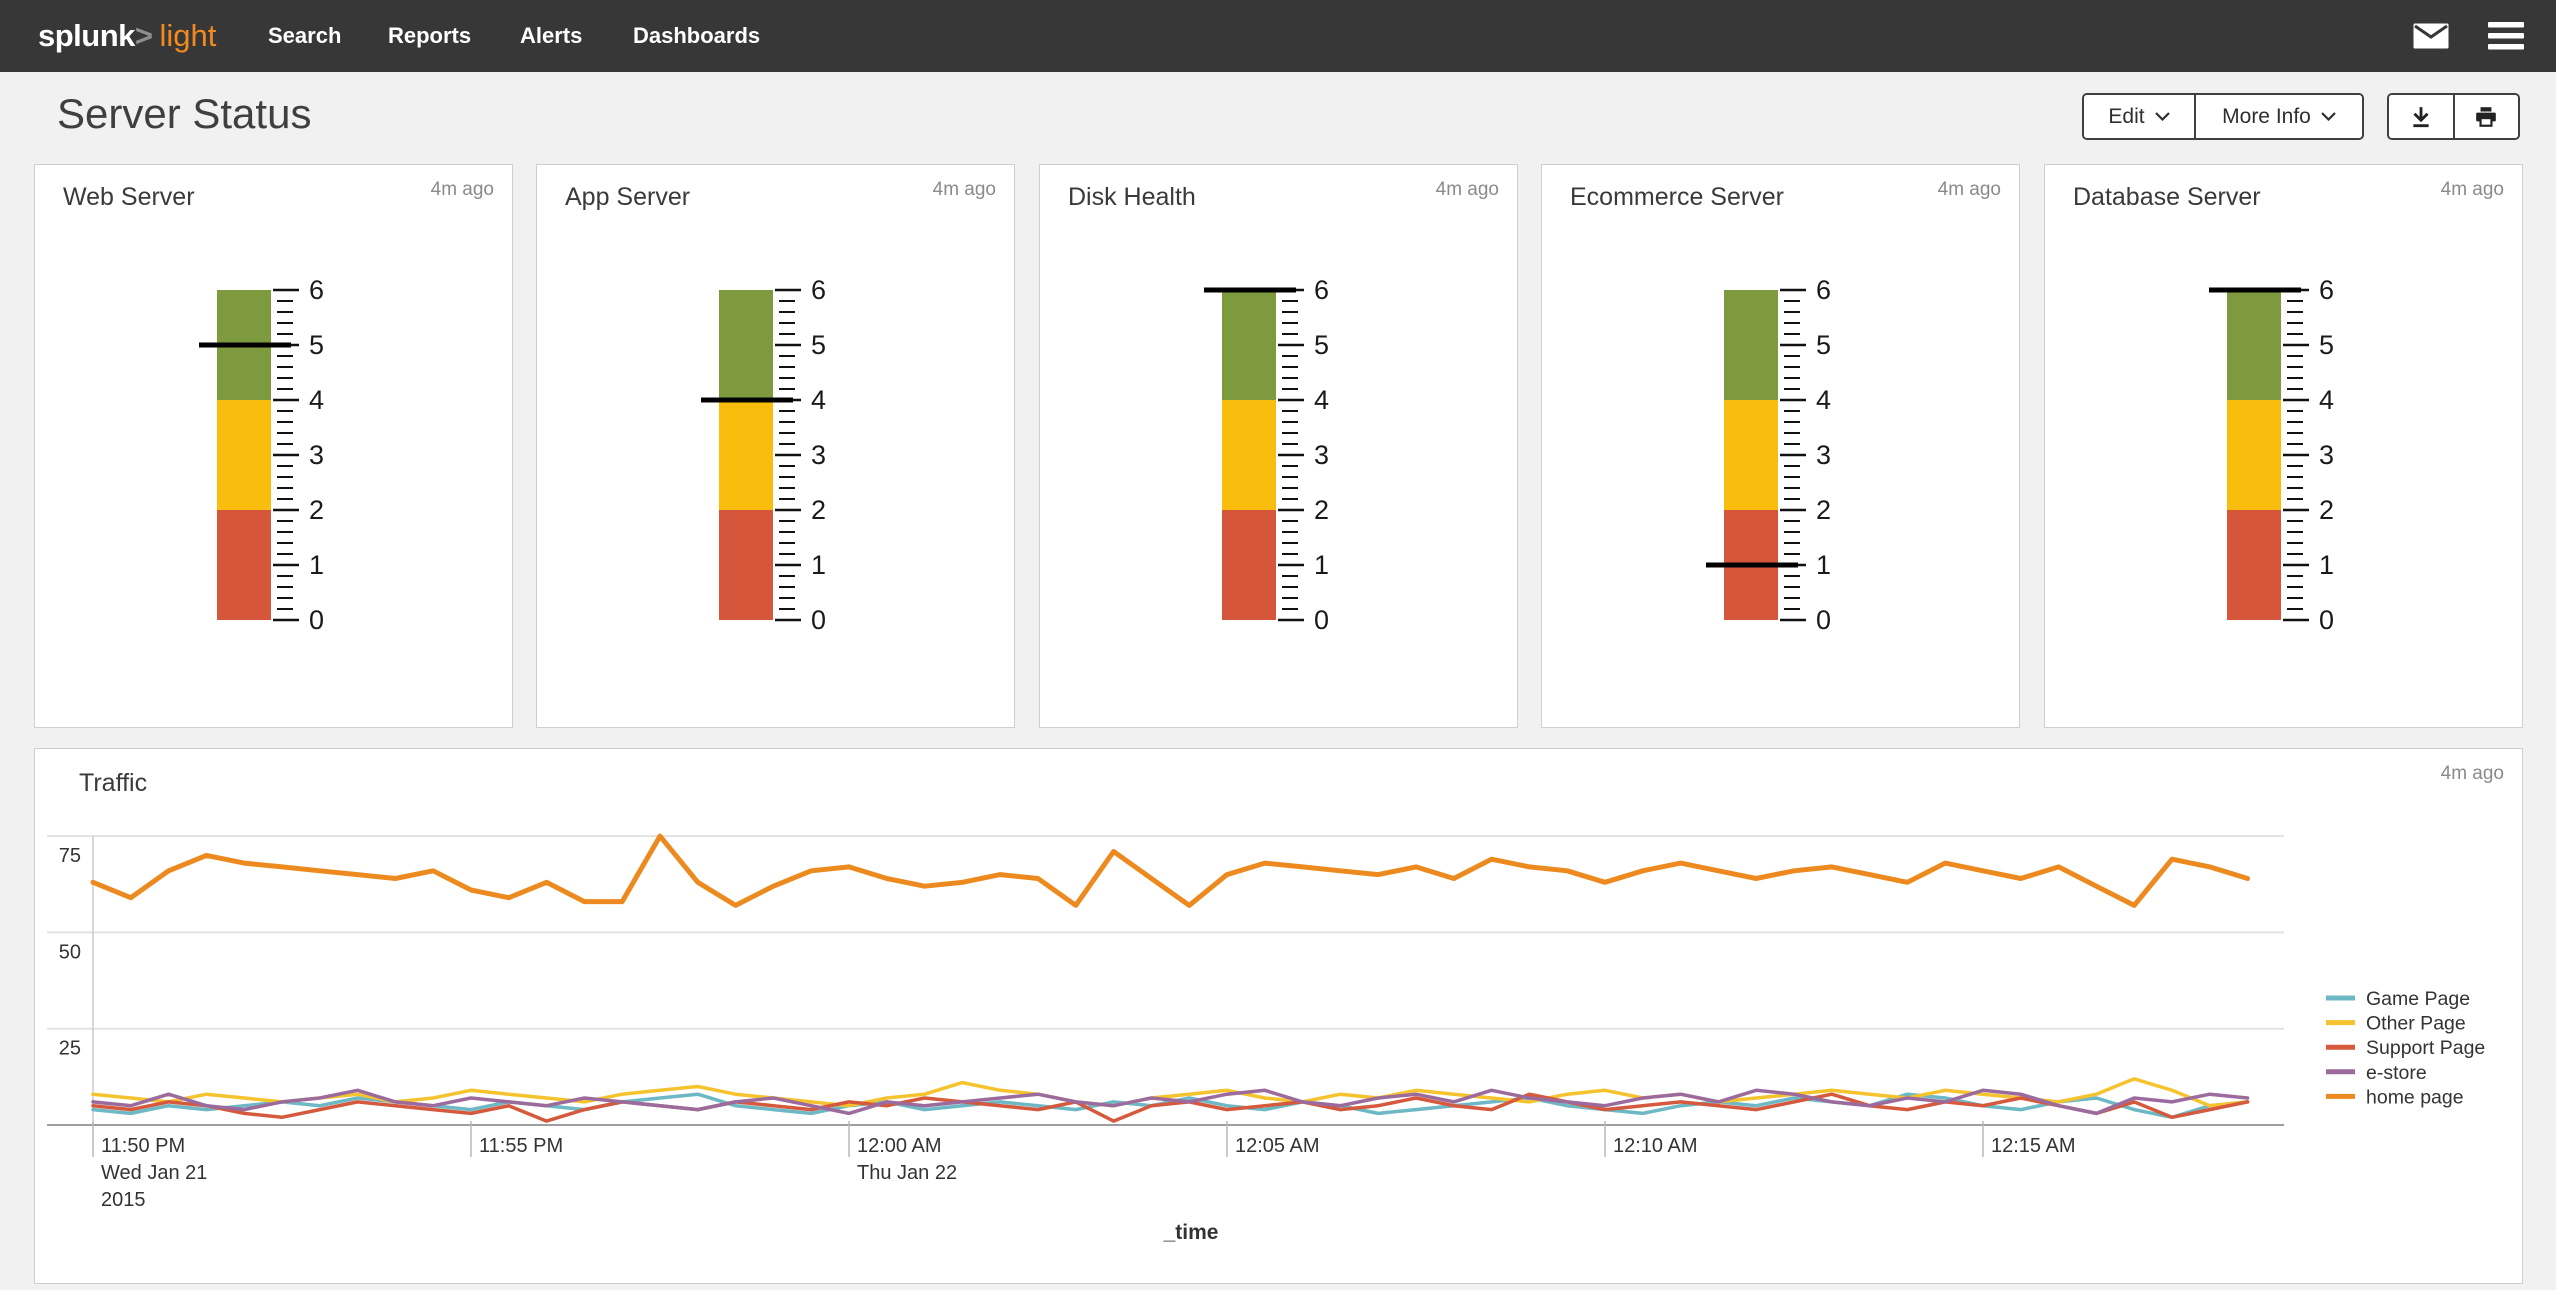 This screenshot has height=1290, width=2556. What do you see at coordinates (521, 1146) in the screenshot?
I see `x-axis-label: 11:55 PM` at bounding box center [521, 1146].